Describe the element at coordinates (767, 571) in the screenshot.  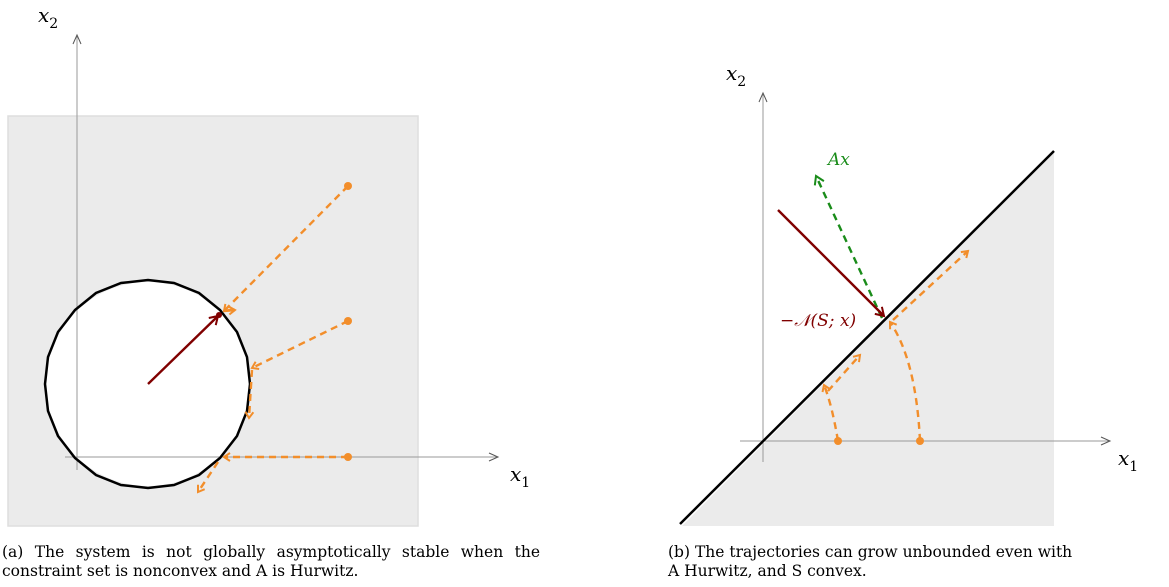
I see `caption-b-line2: A Hurwitz, and S convex.` at that location.